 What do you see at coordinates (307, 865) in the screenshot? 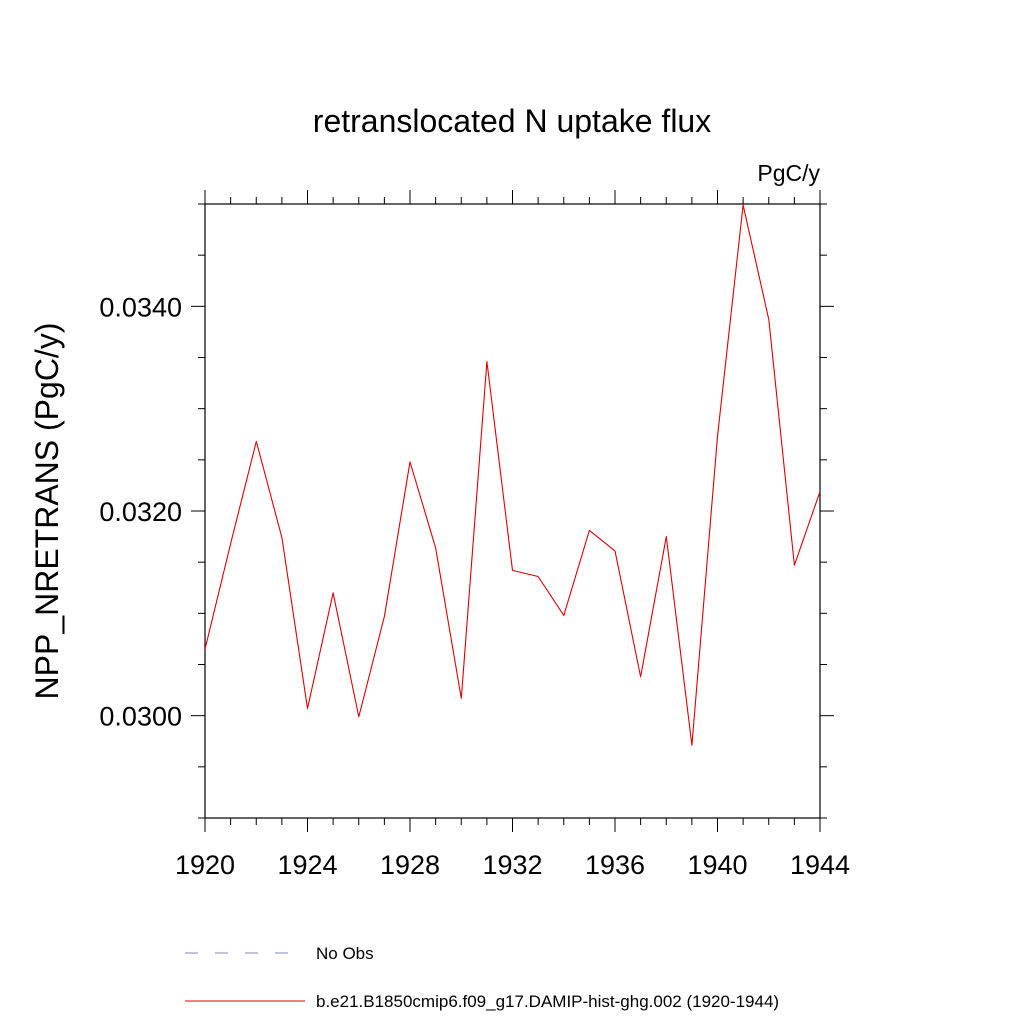
I see `x-tick-label: 1924` at bounding box center [307, 865].